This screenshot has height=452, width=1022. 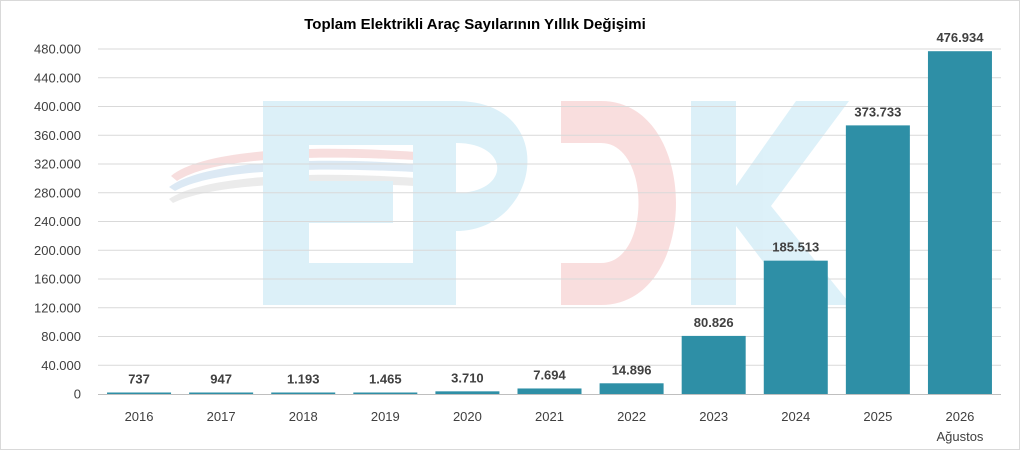 What do you see at coordinates (877, 416) in the screenshot?
I see `x-tick-label: 2025` at bounding box center [877, 416].